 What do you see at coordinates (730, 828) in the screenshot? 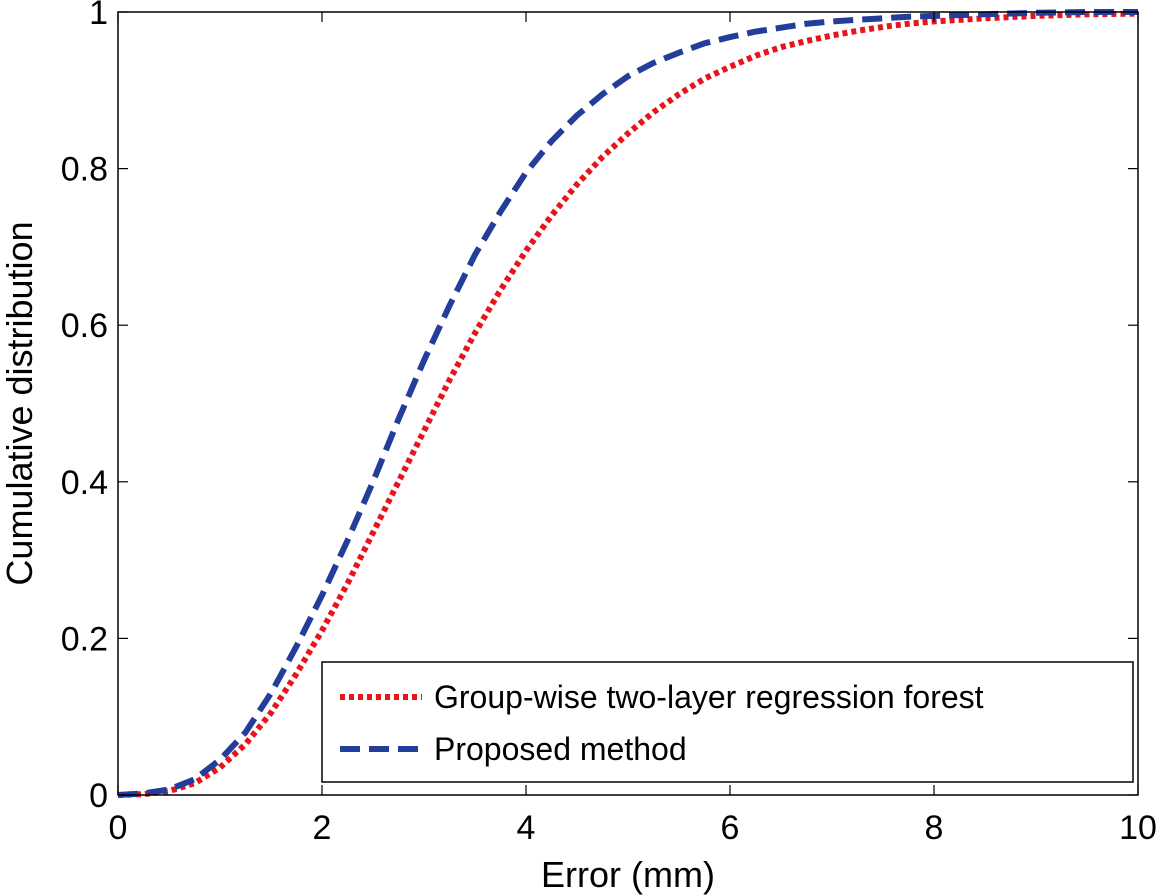
I see `x-tick-label: 6` at bounding box center [730, 828].